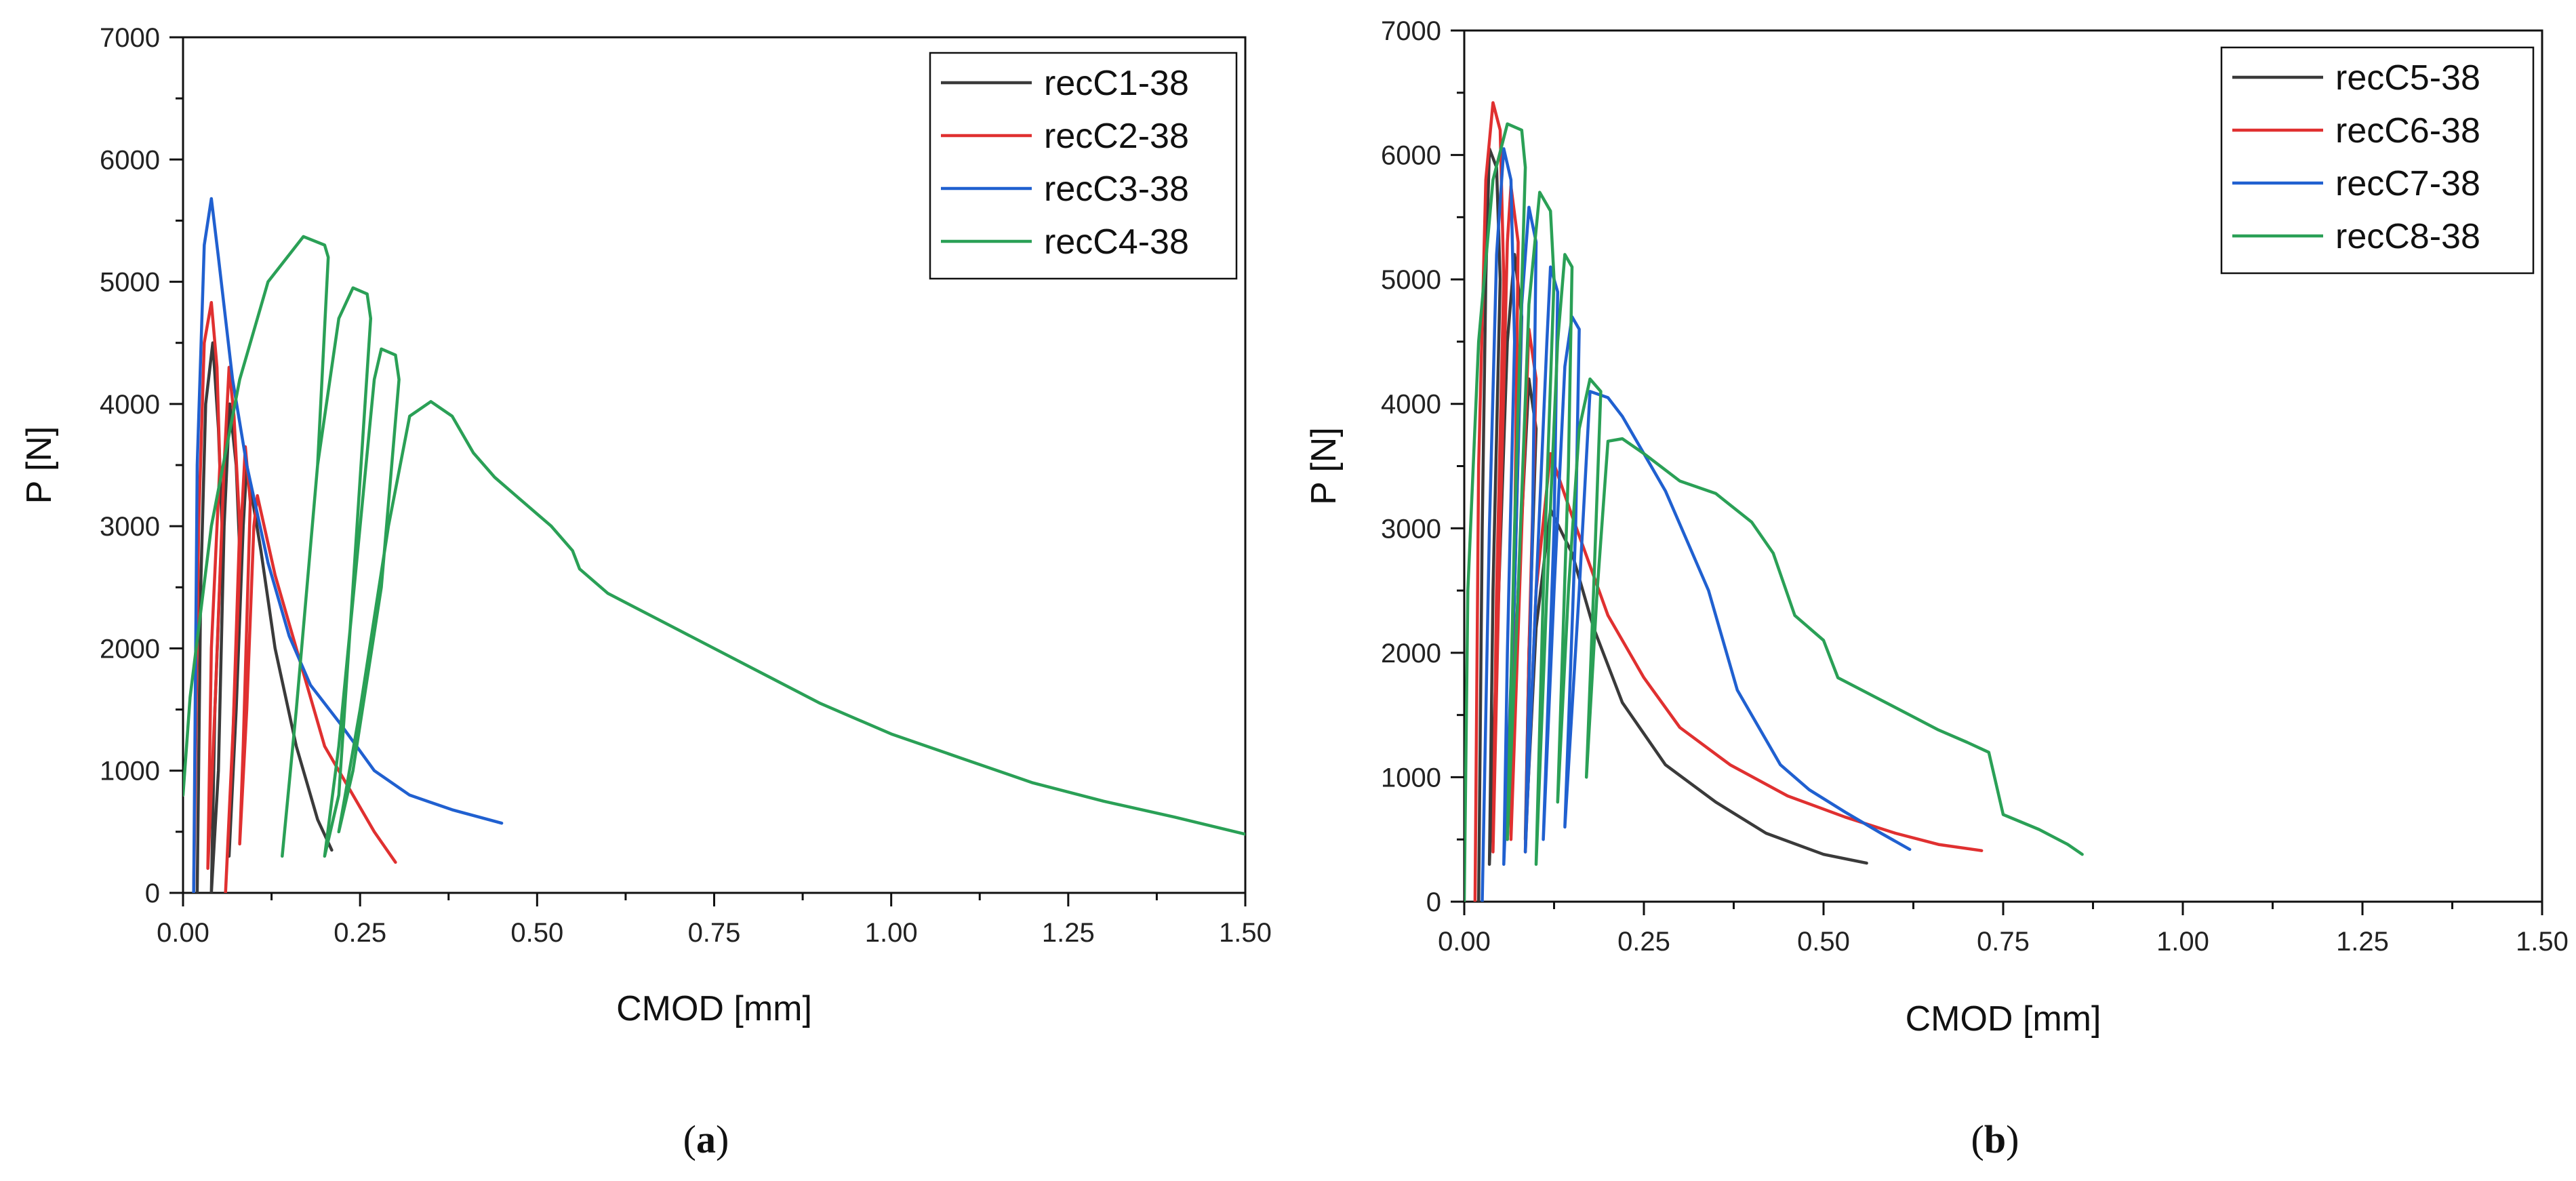  Describe the element at coordinates (2377, 160) in the screenshot. I see `legend: recC5-38 recC6-38 recC7-38 recC8-38` at that location.